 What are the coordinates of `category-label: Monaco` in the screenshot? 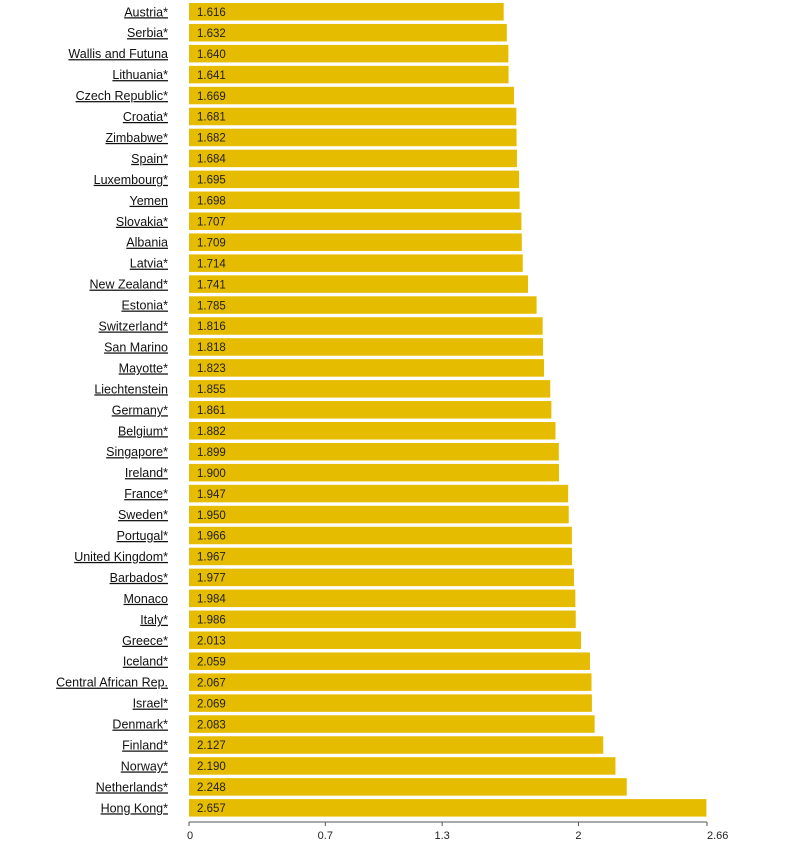 It's located at (146, 599).